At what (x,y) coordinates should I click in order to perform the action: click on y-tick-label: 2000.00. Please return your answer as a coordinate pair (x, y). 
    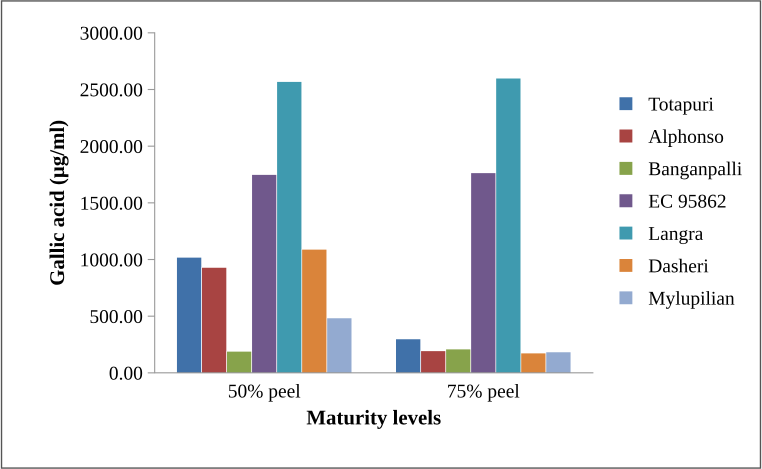
    Looking at the image, I should click on (111, 147).